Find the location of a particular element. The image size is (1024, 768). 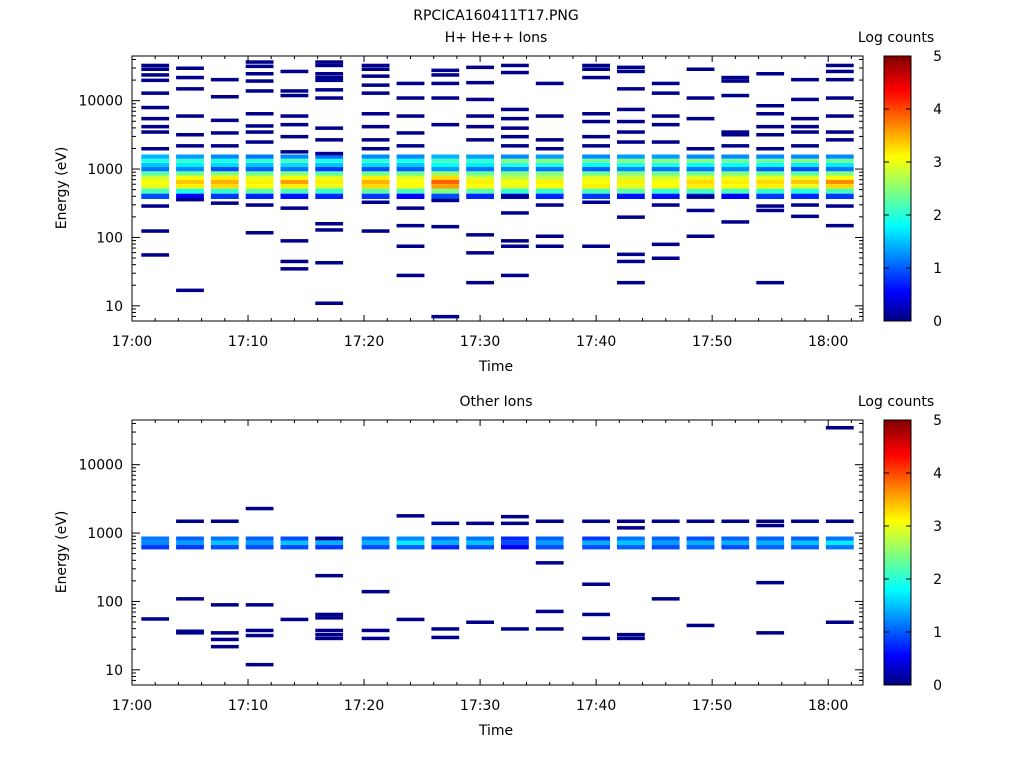

y-tick-label: 1000 is located at coordinates (105, 534).